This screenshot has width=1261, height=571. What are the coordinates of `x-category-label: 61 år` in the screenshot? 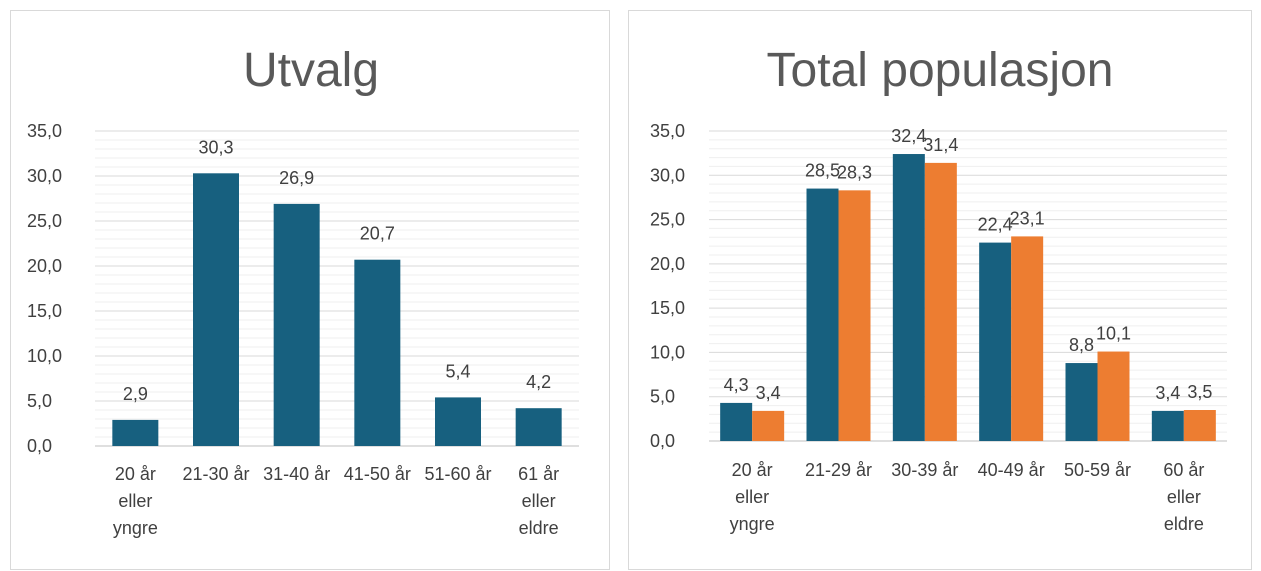 It's located at (538, 474).